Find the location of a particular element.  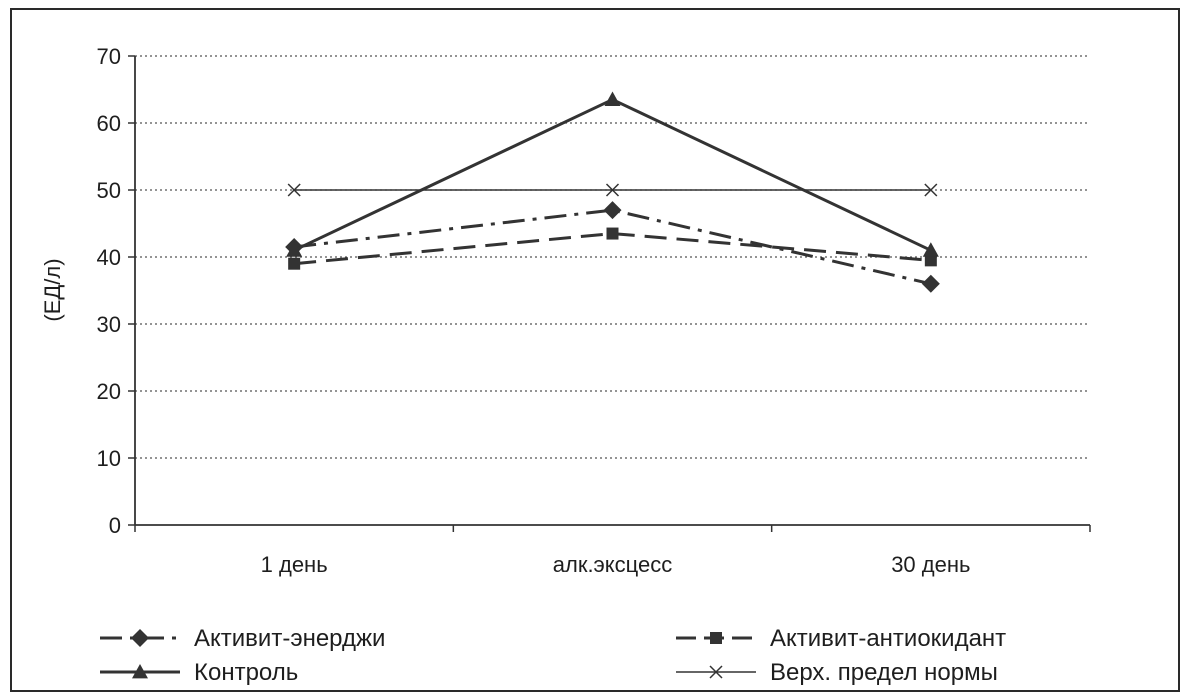

y-tick-label: 40 is located at coordinates (109, 257).